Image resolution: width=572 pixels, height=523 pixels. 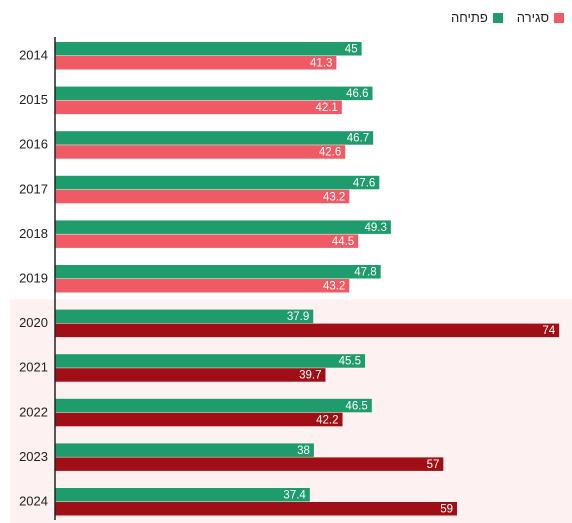 I want to click on bar-open-2016, so click(x=214, y=138).